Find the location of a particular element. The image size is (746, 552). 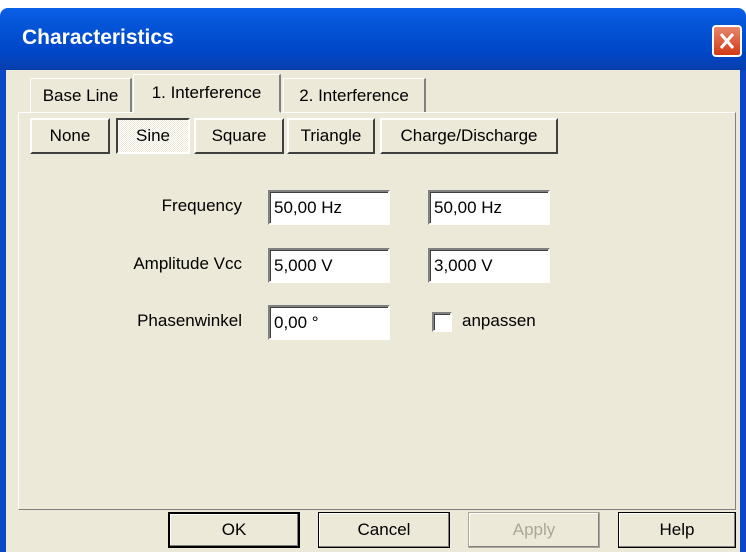

waveform-button: Sine is located at coordinates (153, 136).